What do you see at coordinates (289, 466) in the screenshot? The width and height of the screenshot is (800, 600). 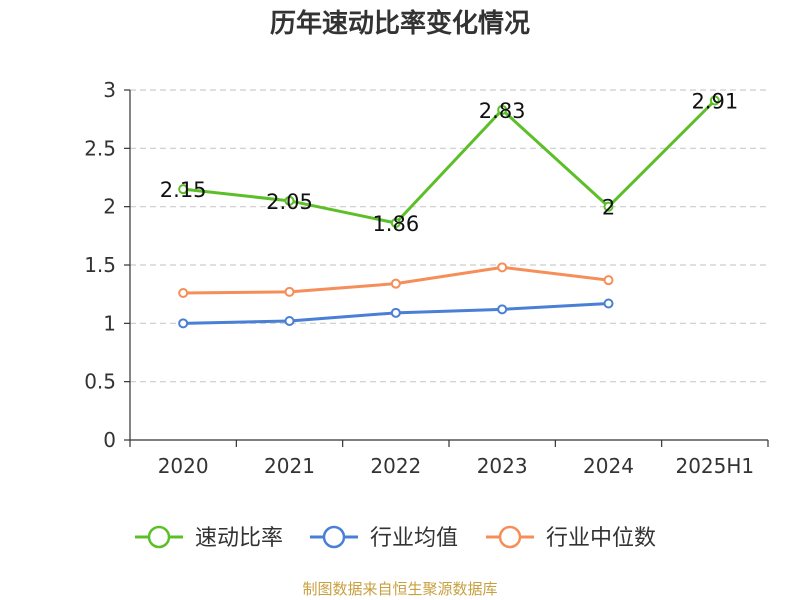 I see `x-tick-label: 2021` at bounding box center [289, 466].